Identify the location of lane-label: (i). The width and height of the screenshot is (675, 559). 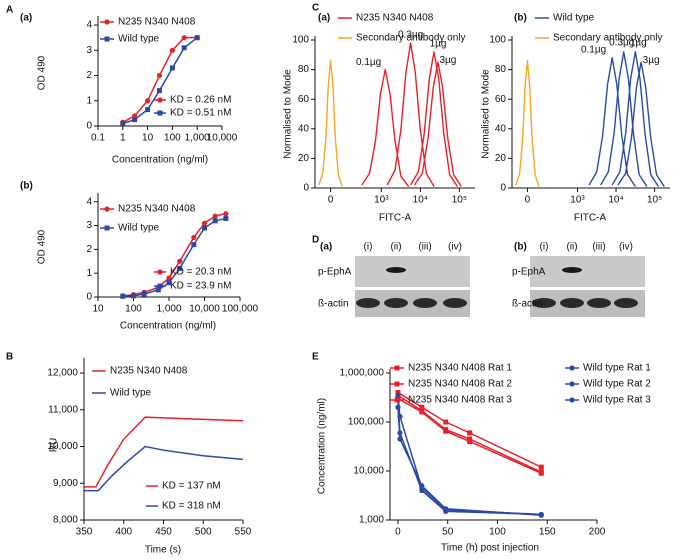
(368, 247).